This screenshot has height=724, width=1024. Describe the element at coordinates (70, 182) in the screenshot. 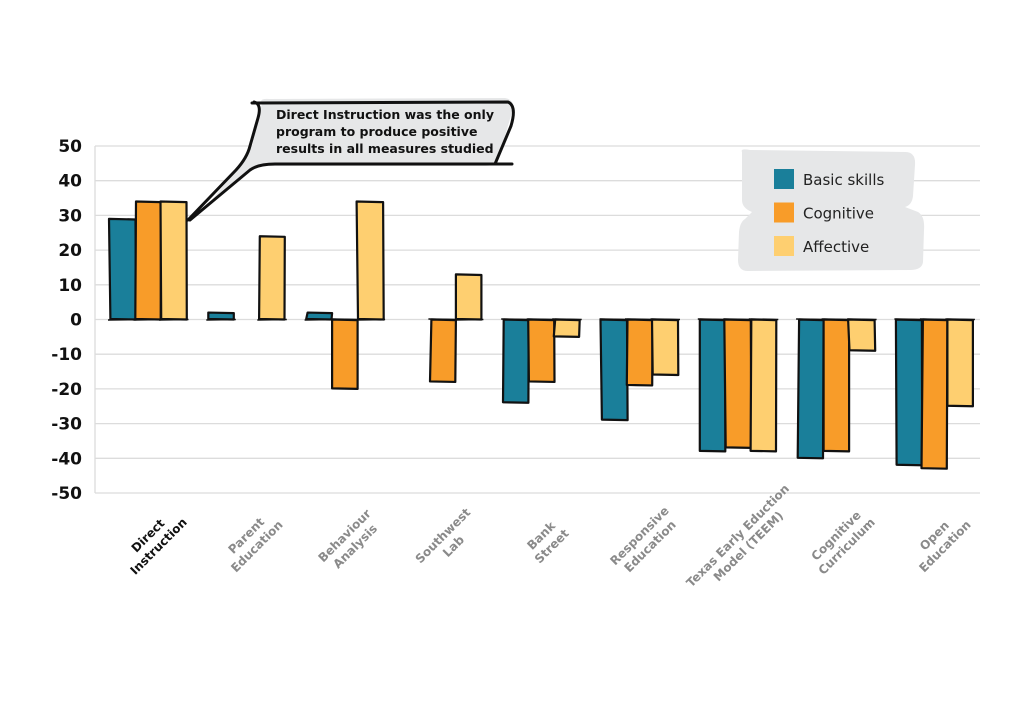

I see `y-tick-label: 40` at that location.